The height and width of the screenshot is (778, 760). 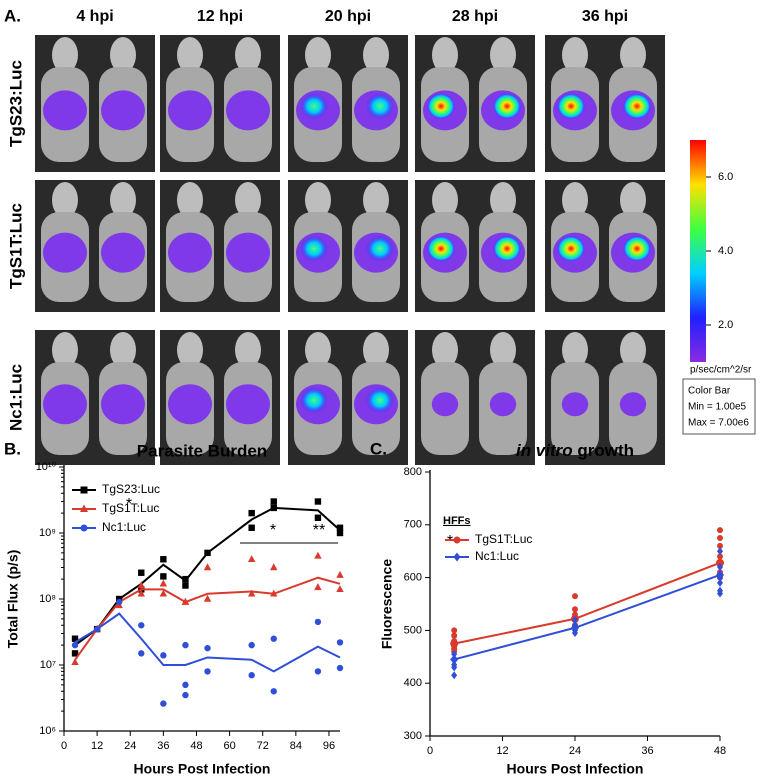 What do you see at coordinates (130, 508) in the screenshot?
I see `legend-label: TgS1T:Luc` at bounding box center [130, 508].